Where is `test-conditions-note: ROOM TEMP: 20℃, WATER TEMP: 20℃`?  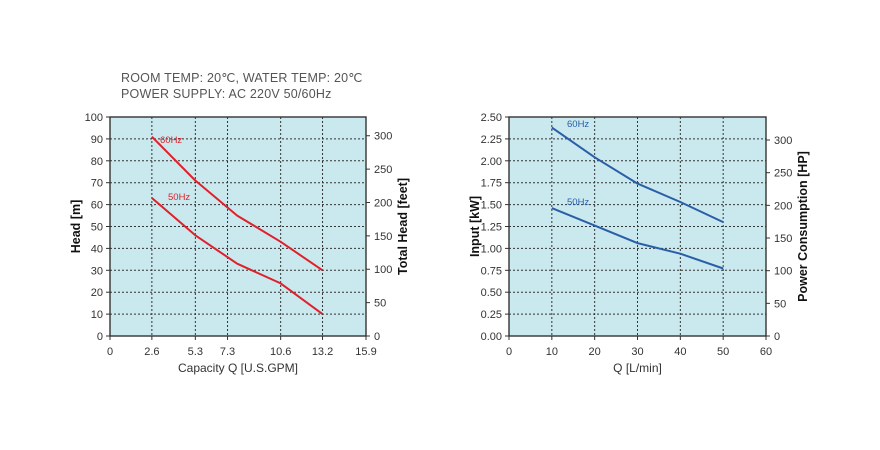
test-conditions-note: ROOM TEMP: 20℃, WATER TEMP: 20℃ is located at coordinates (242, 78).